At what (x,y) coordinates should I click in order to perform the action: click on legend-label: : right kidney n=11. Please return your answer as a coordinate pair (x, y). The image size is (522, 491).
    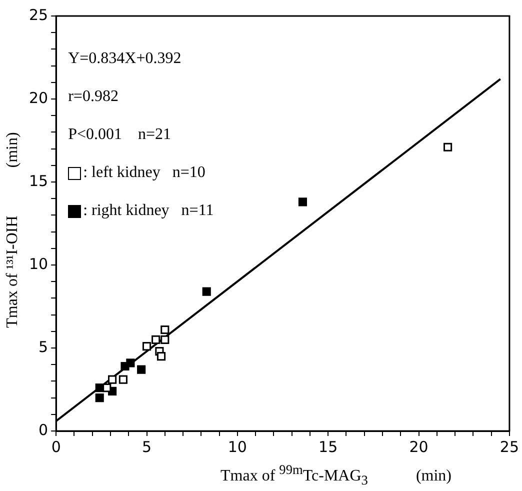
    Looking at the image, I should click on (148, 211).